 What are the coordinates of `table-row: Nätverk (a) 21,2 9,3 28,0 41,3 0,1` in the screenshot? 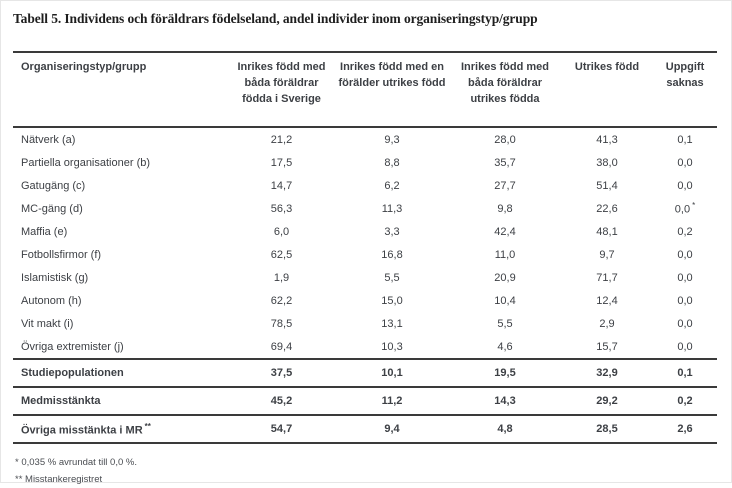 It's located at (365, 139).